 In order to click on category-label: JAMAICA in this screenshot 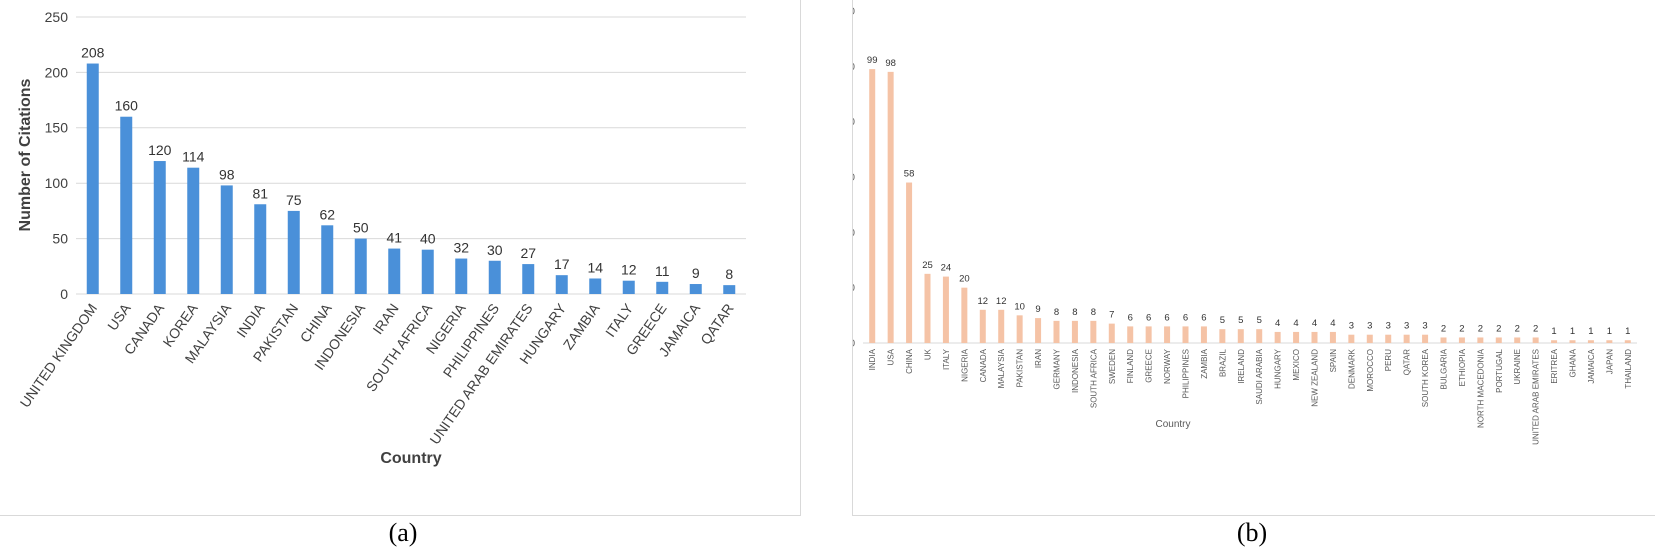, I will do `click(1591, 365)`.